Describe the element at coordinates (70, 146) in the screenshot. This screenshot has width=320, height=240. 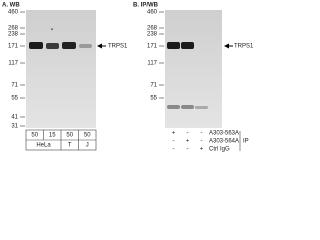
I see `cell-line: T` at that location.